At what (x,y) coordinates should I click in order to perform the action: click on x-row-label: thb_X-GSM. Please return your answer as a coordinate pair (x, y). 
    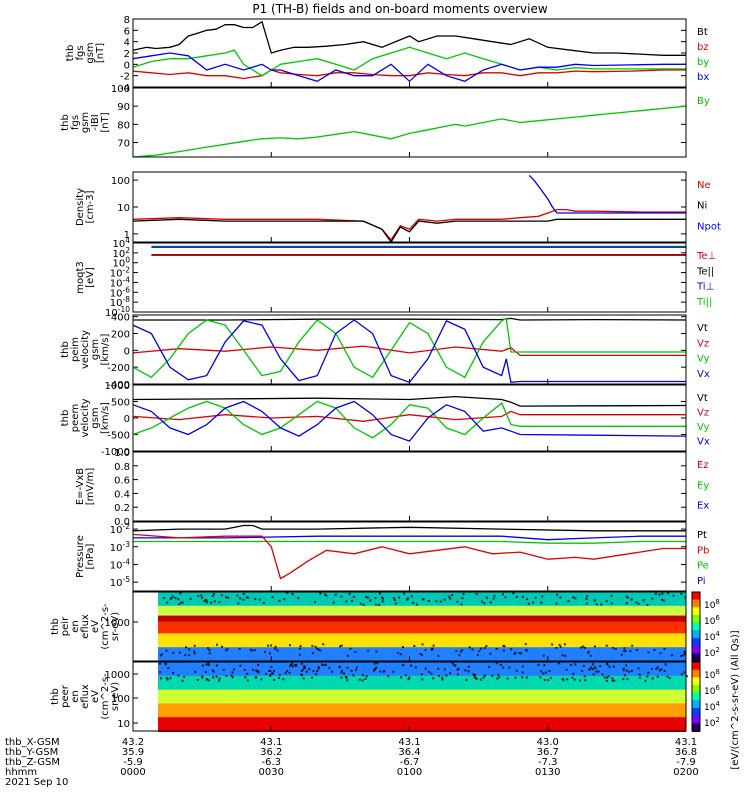
    Looking at the image, I should click on (32, 742).